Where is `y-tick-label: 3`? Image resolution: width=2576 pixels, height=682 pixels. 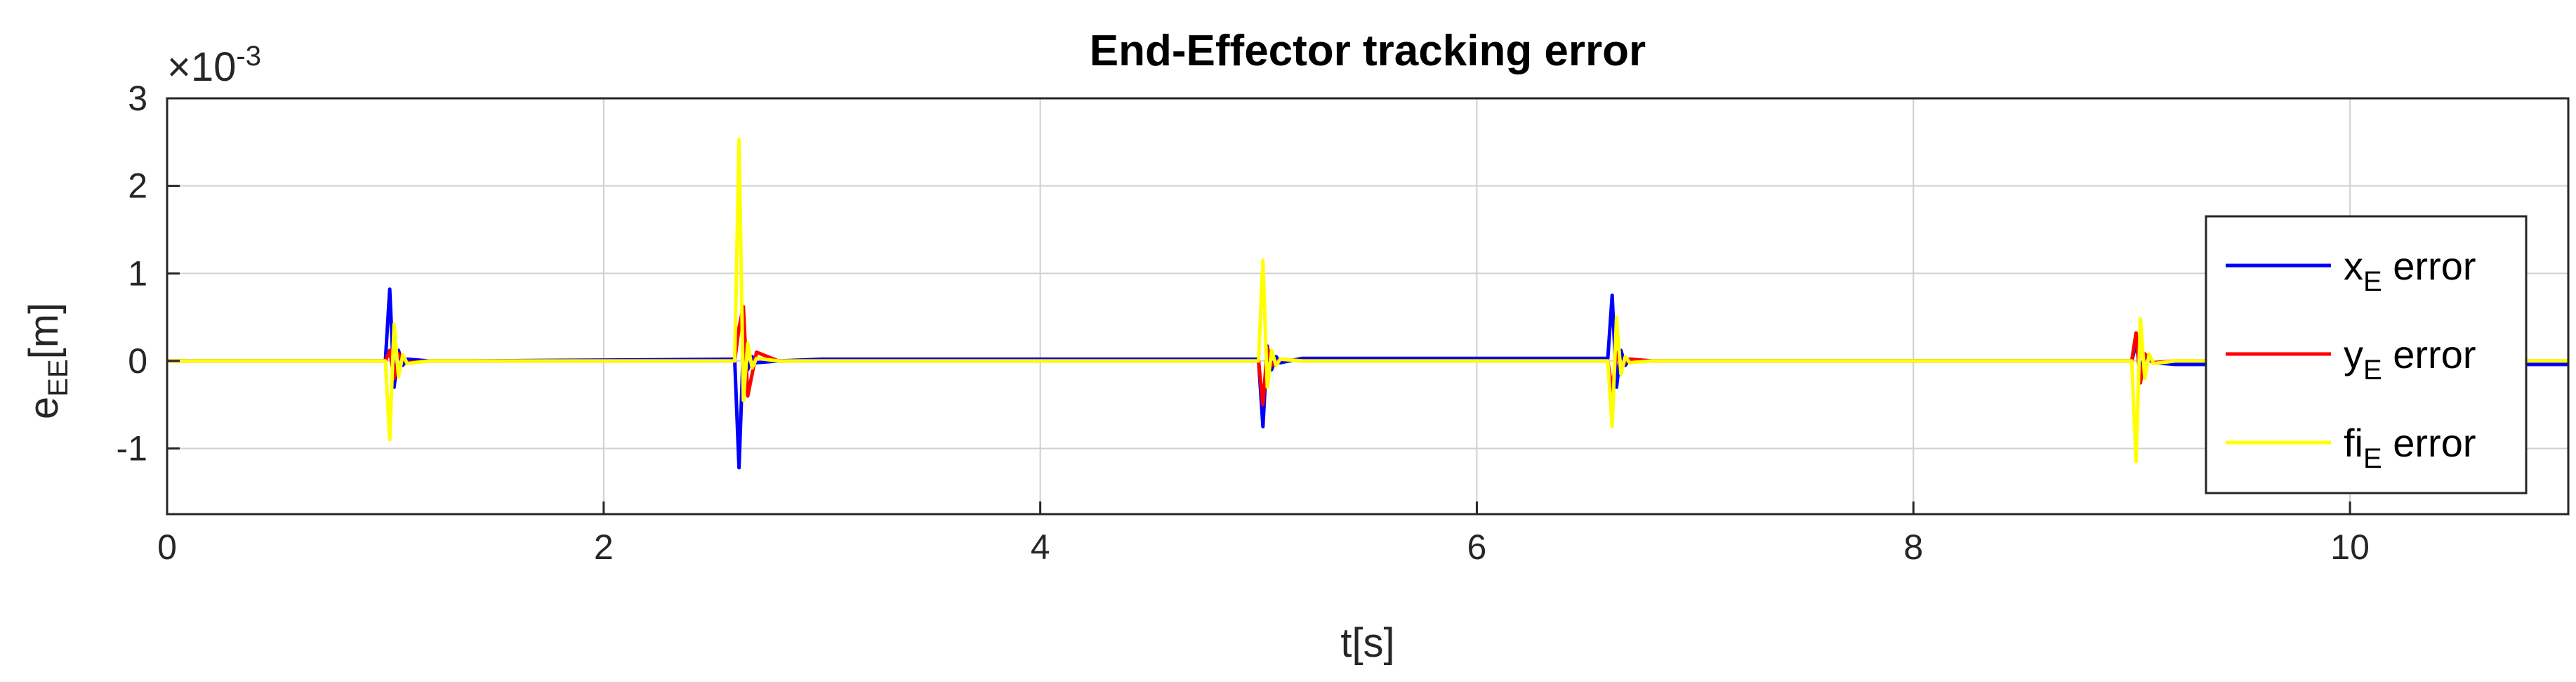
y-tick-label: 3 is located at coordinates (137, 99).